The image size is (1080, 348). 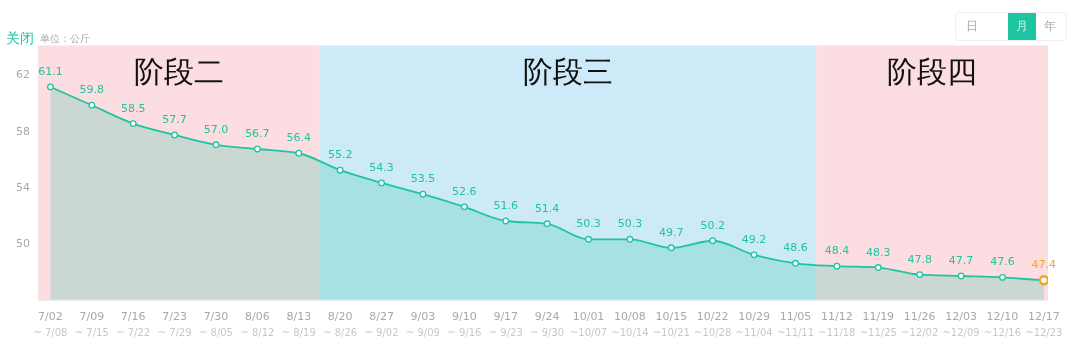 What do you see at coordinates (298, 324) in the screenshot?
I see `x-tick-label: 8/13 ~ 8/19` at bounding box center [298, 324].